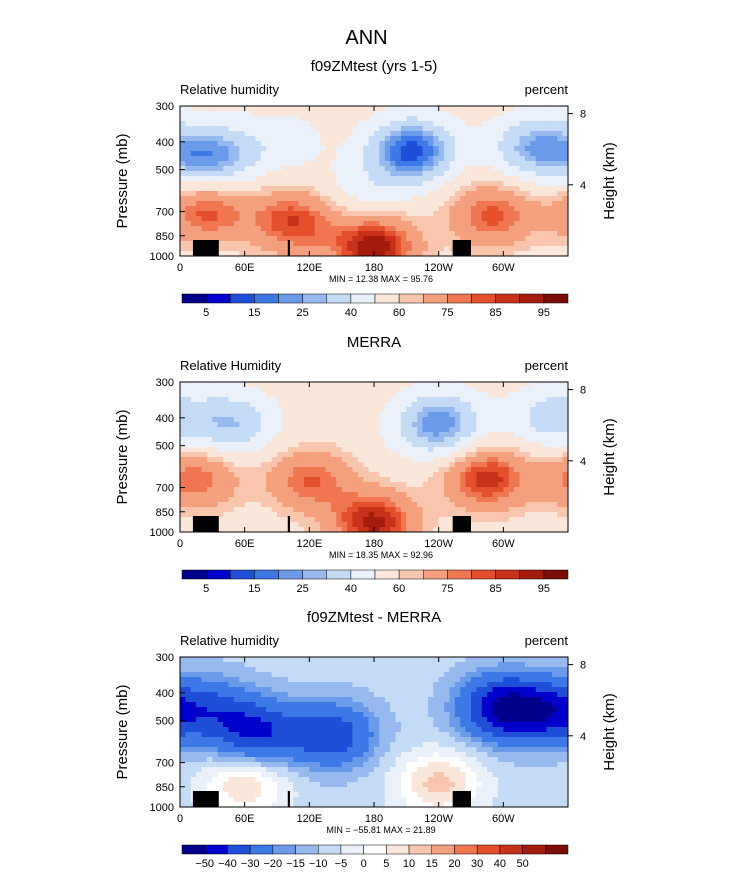 Image resolution: width=733 pixels, height=872 pixels. What do you see at coordinates (165, 213) in the screenshot?
I see `y-tick-label: 700` at bounding box center [165, 213].